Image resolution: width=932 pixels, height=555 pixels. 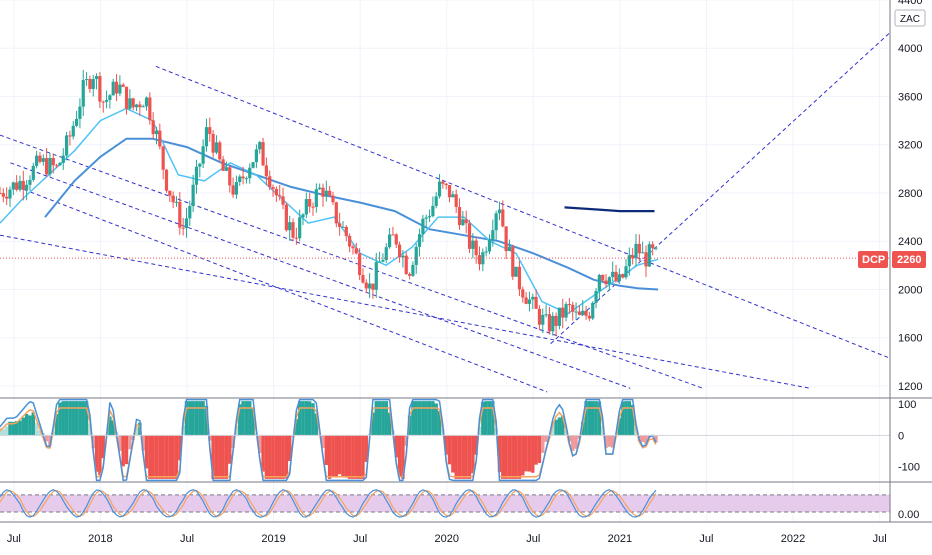 I want to click on hist-y-tick-label: -100, so click(x=909, y=467).